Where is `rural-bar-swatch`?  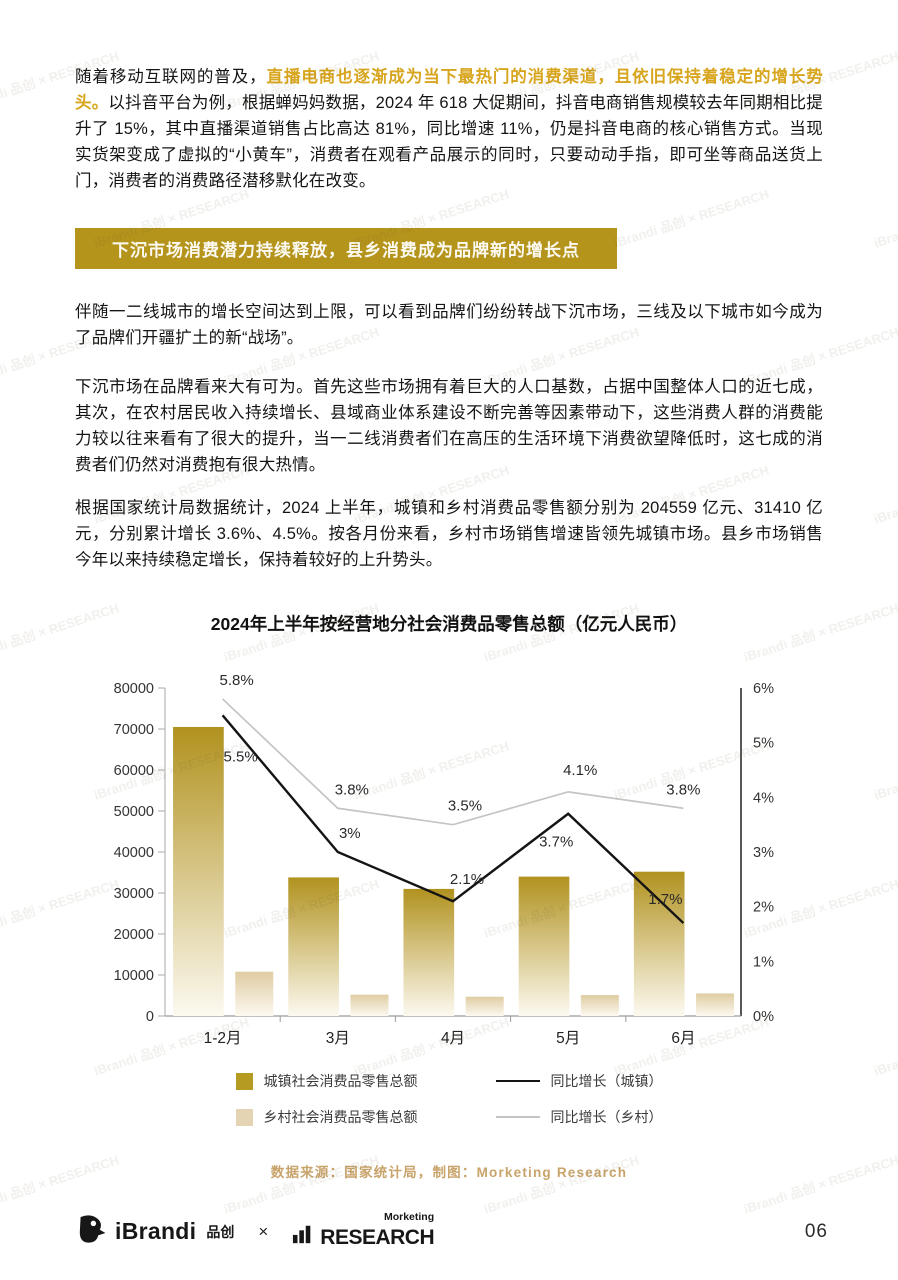
rural-bar-swatch is located at coordinates (244, 1117).